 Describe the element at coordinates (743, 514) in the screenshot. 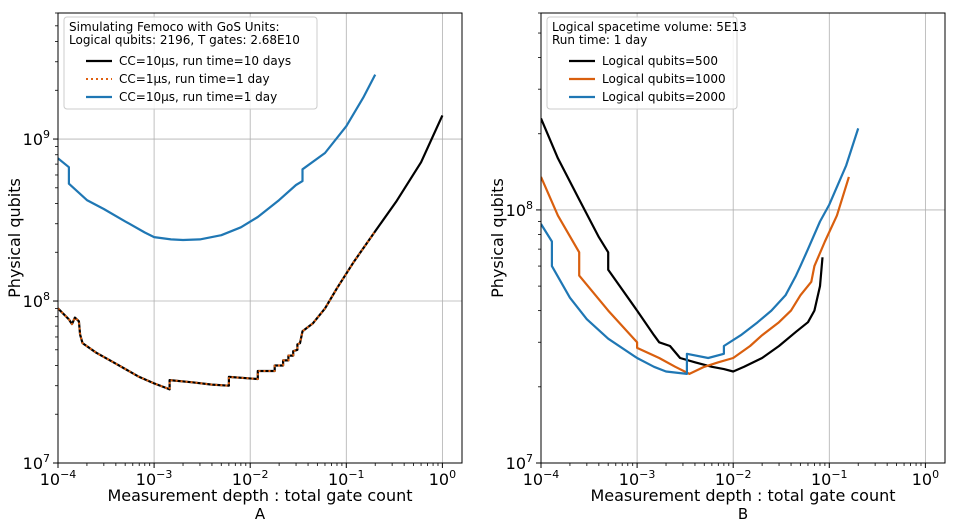

I see `panel-label: B` at that location.